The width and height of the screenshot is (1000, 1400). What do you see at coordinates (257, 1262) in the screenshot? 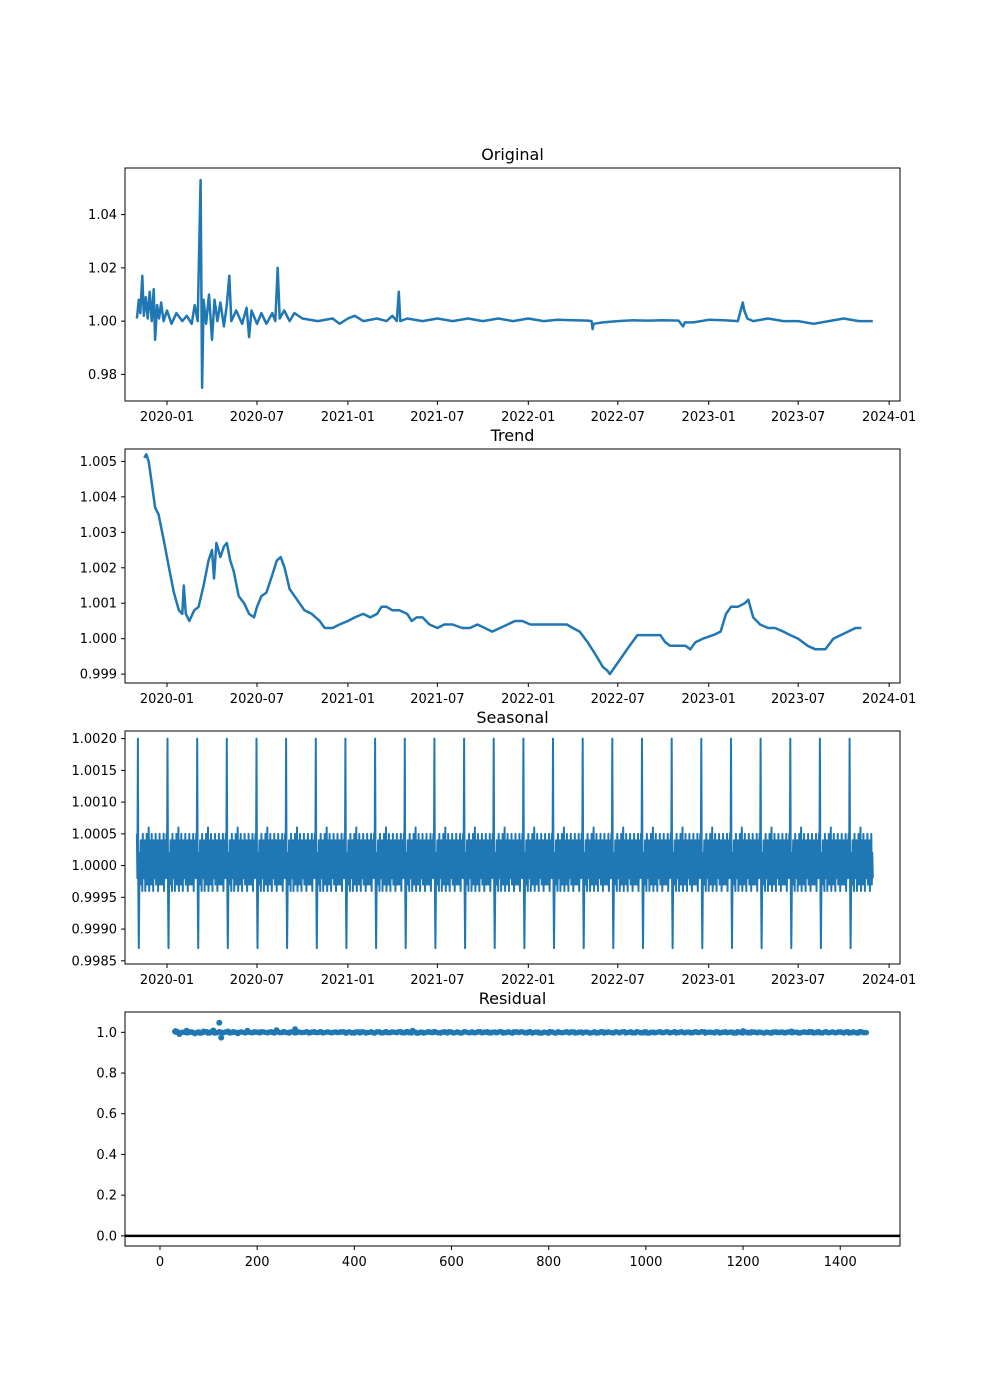
I see `x-tick-label: 200` at bounding box center [257, 1262].